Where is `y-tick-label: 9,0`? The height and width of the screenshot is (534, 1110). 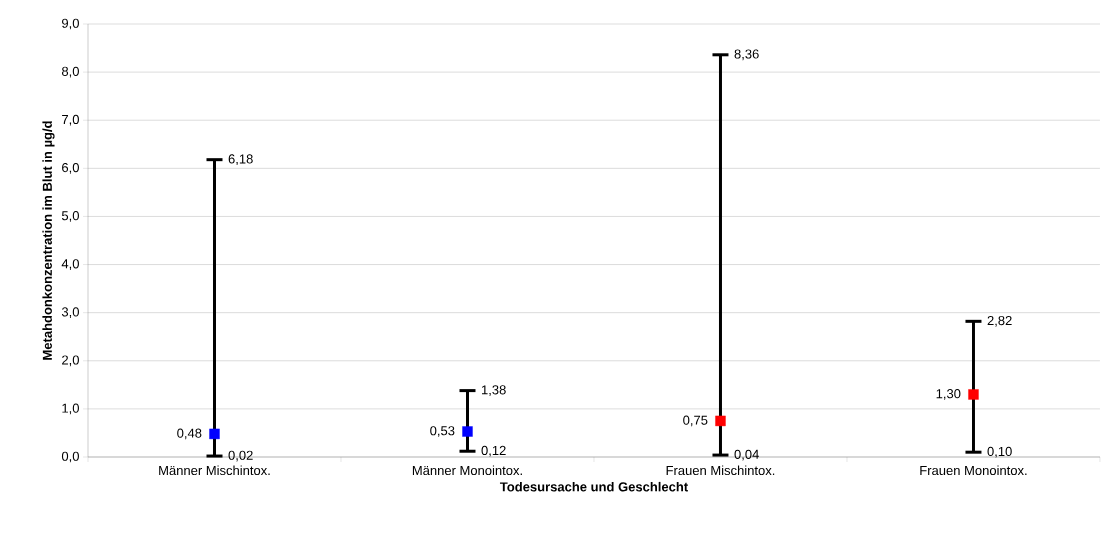
y-tick-label: 9,0 is located at coordinates (70, 24).